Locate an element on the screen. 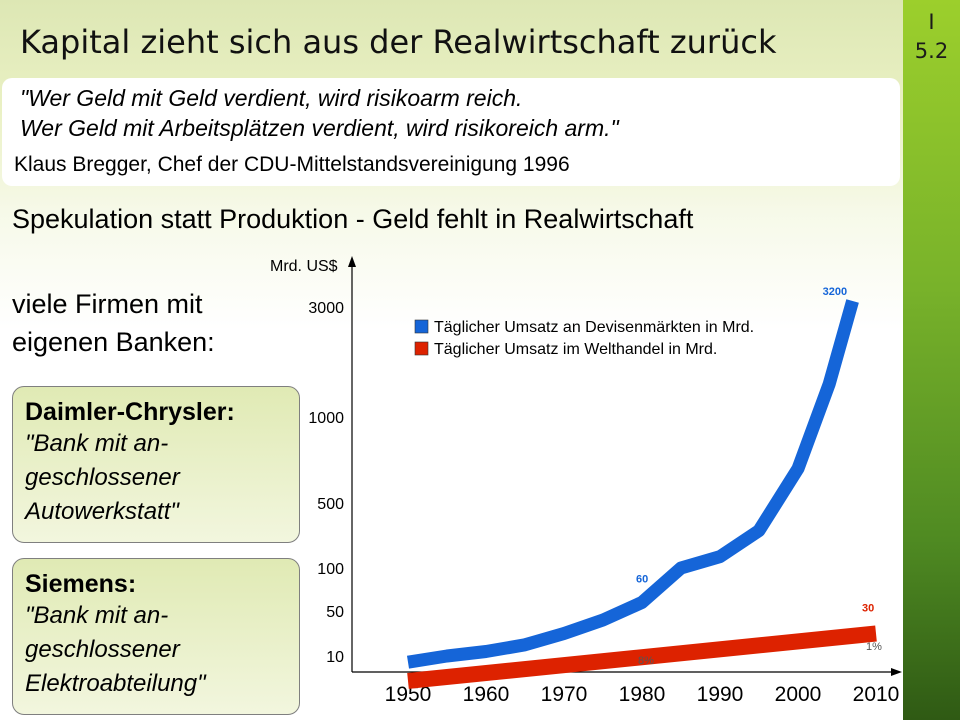 This screenshot has height=720, width=960. chart-data-label: 30 is located at coordinates (868, 609).